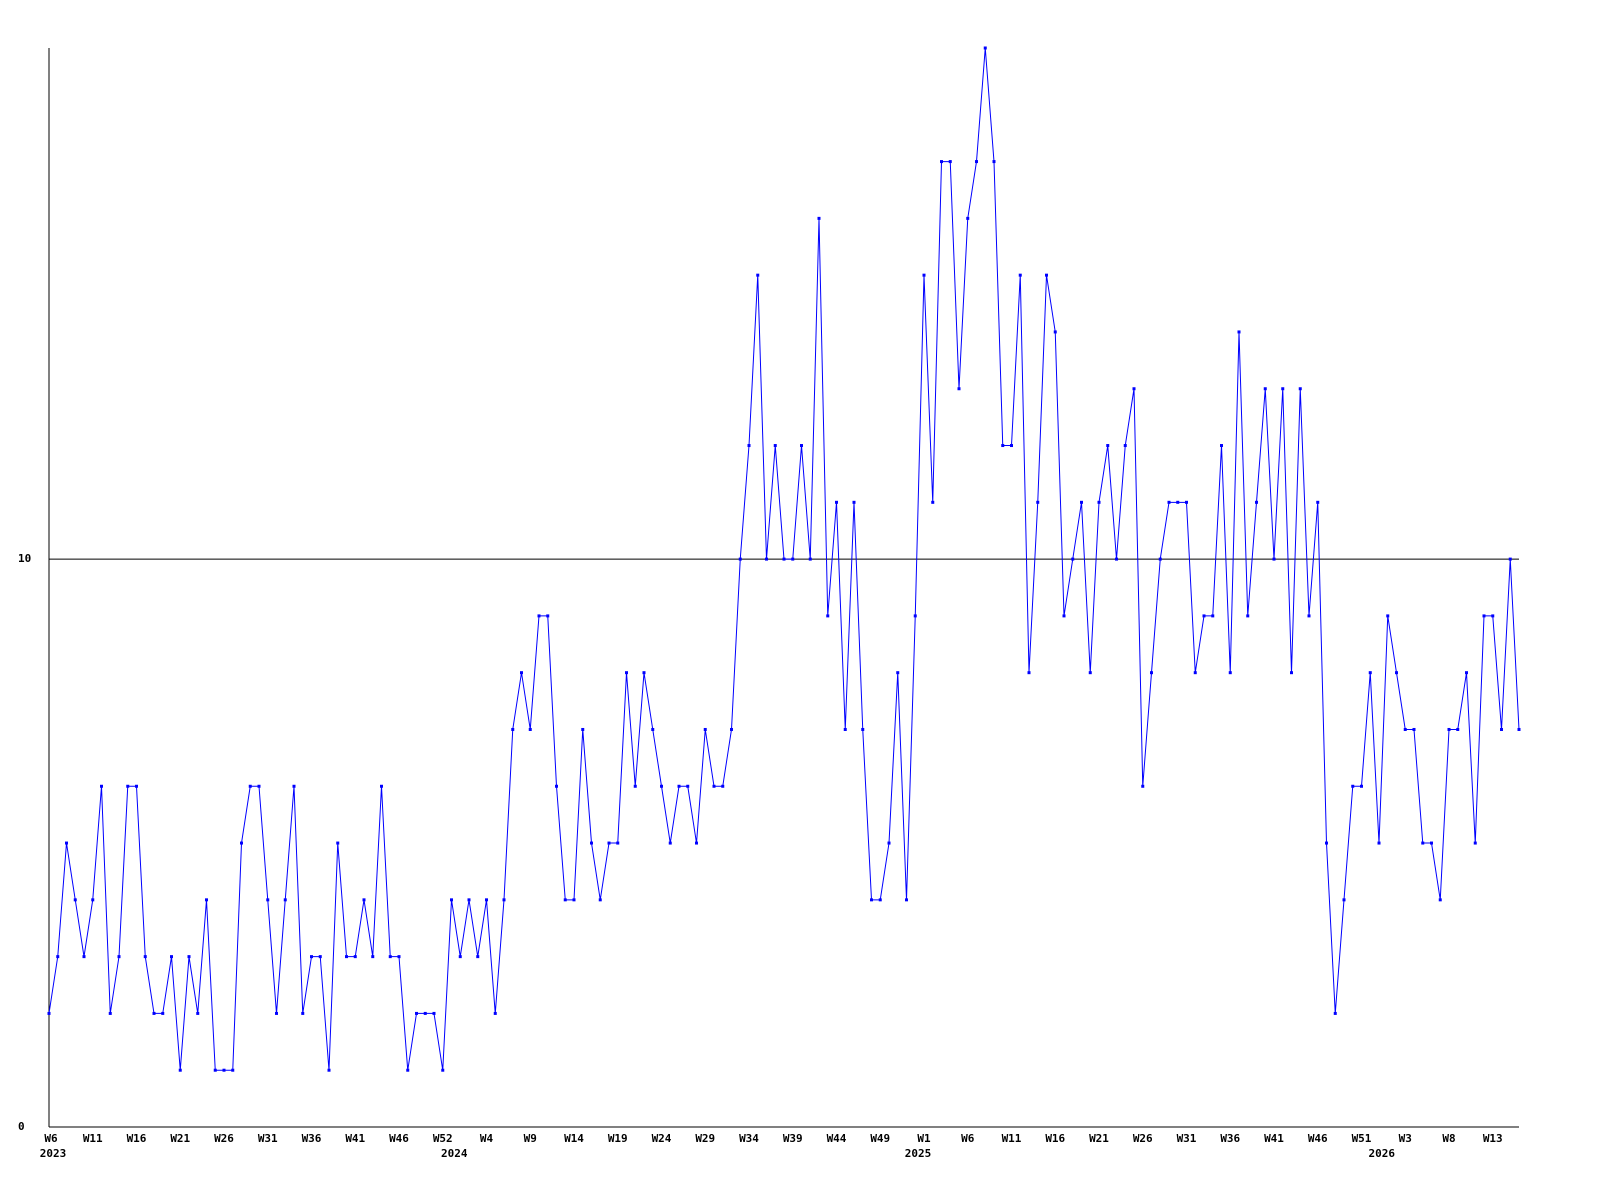 The width and height of the screenshot is (1600, 1200). I want to click on x-group-label: 2025, so click(918, 1153).